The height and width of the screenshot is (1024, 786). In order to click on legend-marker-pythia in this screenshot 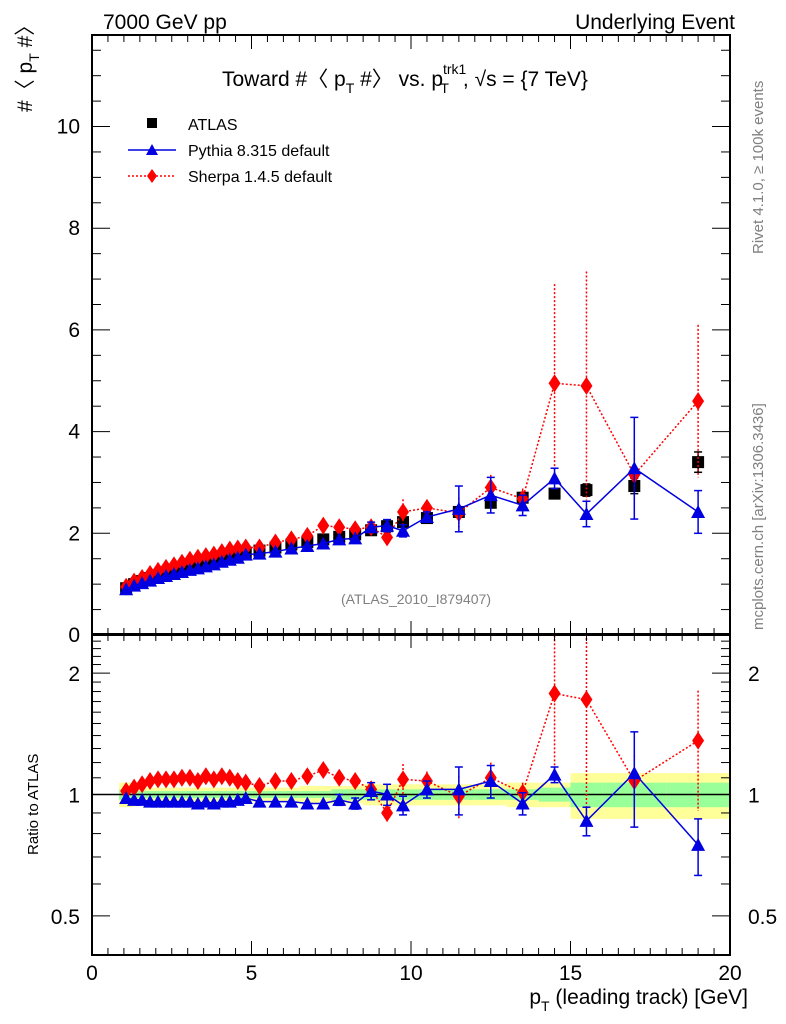, I will do `click(152, 149)`.